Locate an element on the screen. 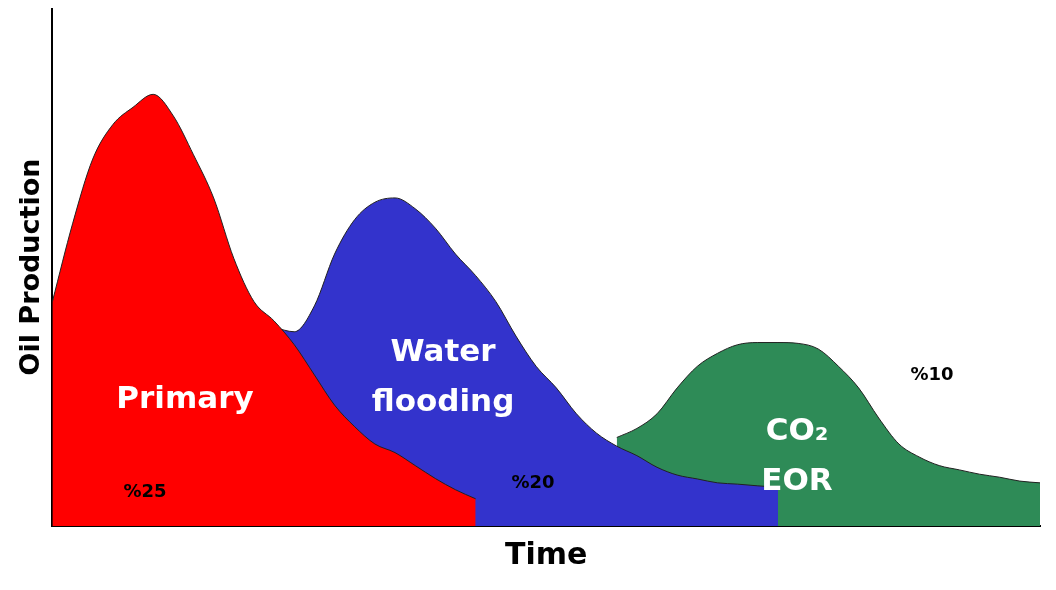 Image resolution: width=1056 pixels, height=590 pixels. annotation: %10 is located at coordinates (932, 373).